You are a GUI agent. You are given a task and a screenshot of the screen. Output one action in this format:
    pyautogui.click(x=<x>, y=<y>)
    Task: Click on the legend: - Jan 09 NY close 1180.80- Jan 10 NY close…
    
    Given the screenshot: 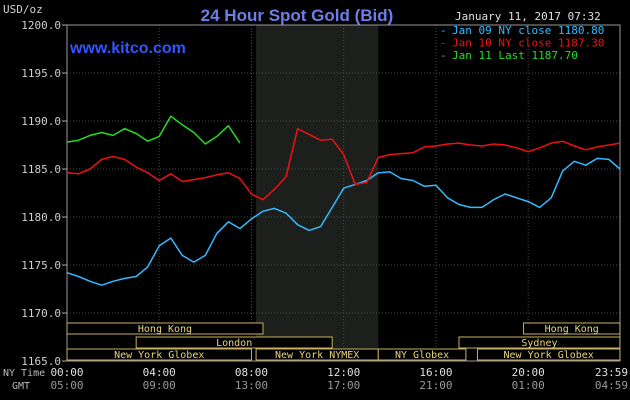 What is the action you would take?
    pyautogui.click(x=522, y=43)
    